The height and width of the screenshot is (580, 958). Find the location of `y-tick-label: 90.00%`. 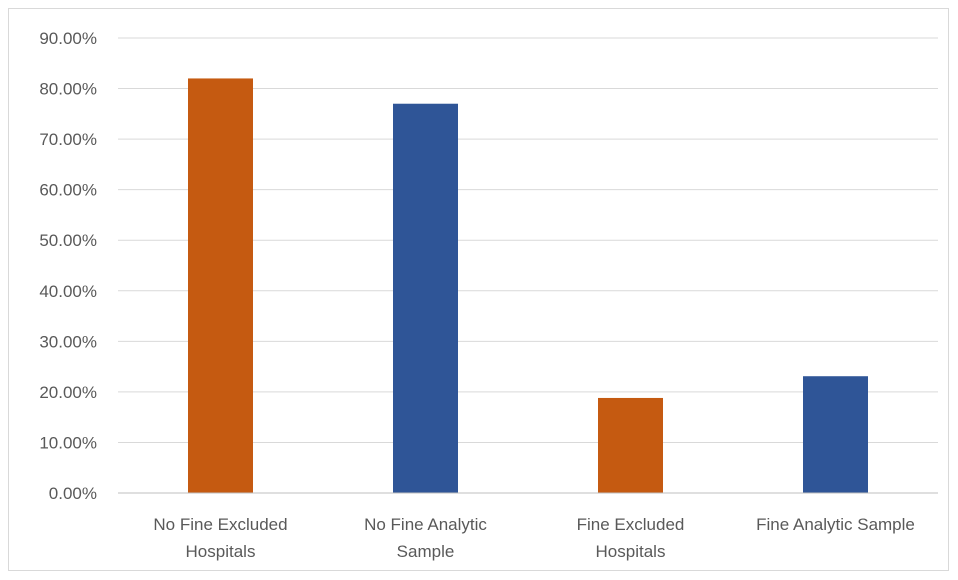

y-tick-label: 90.00% is located at coordinates (68, 38).